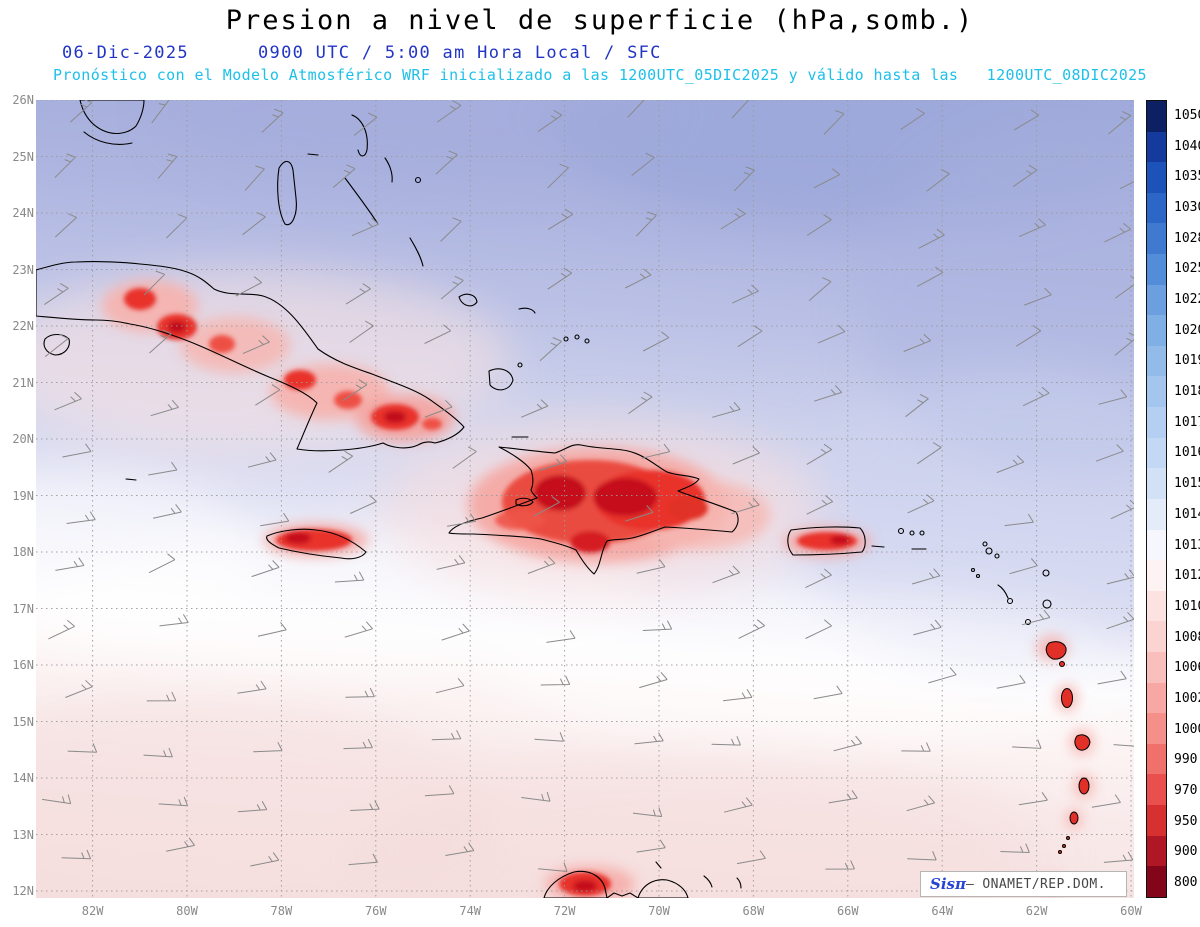  What do you see at coordinates (527, 310) in the screenshot?
I see `coast-mayaguana` at bounding box center [527, 310].